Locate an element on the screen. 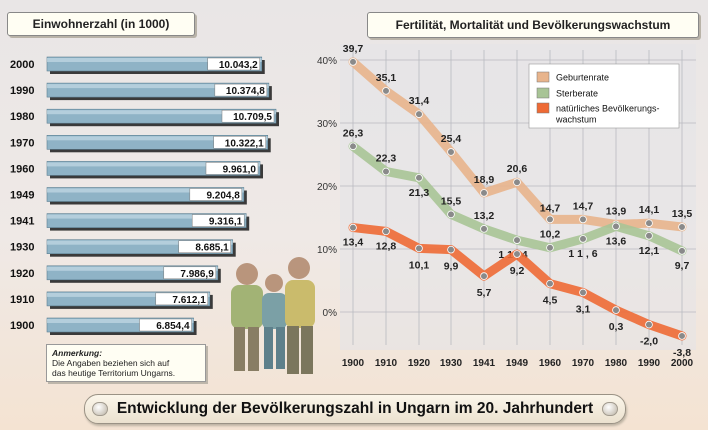 This screenshot has height=430, width=708. y-tick-label: 0% is located at coordinates (330, 313).